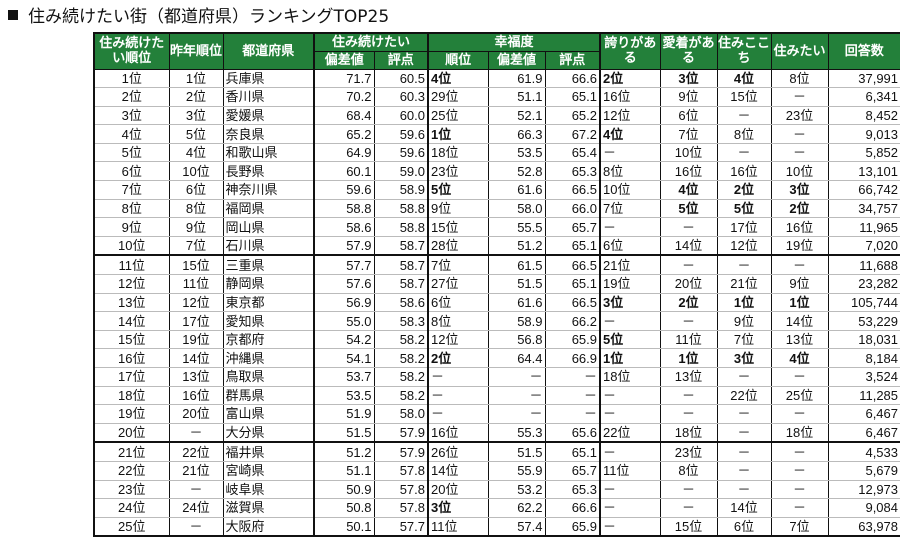 This screenshot has height=551, width=900. What do you see at coordinates (863, 340) in the screenshot?
I see `cell-responses: 18,031` at bounding box center [863, 340].